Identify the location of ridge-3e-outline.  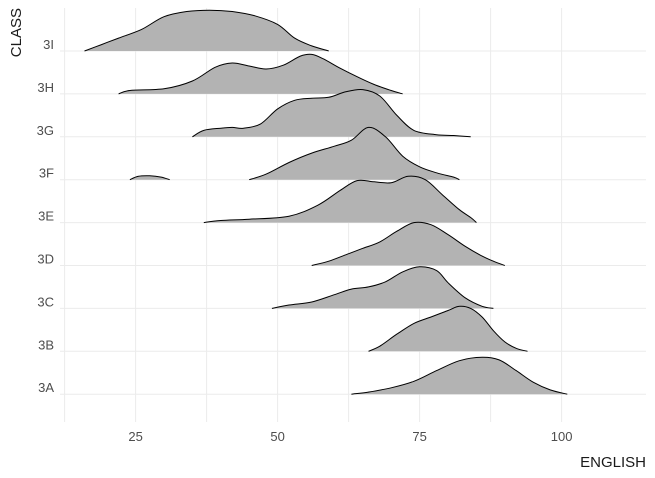
(340, 199).